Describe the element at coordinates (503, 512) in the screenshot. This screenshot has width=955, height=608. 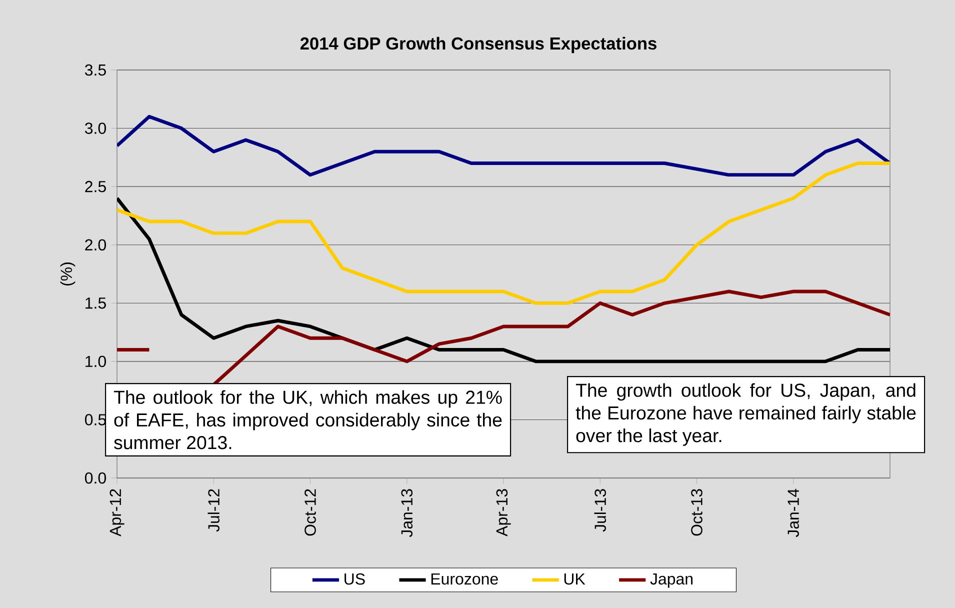
I see `x-tick-label: Apr-13` at that location.